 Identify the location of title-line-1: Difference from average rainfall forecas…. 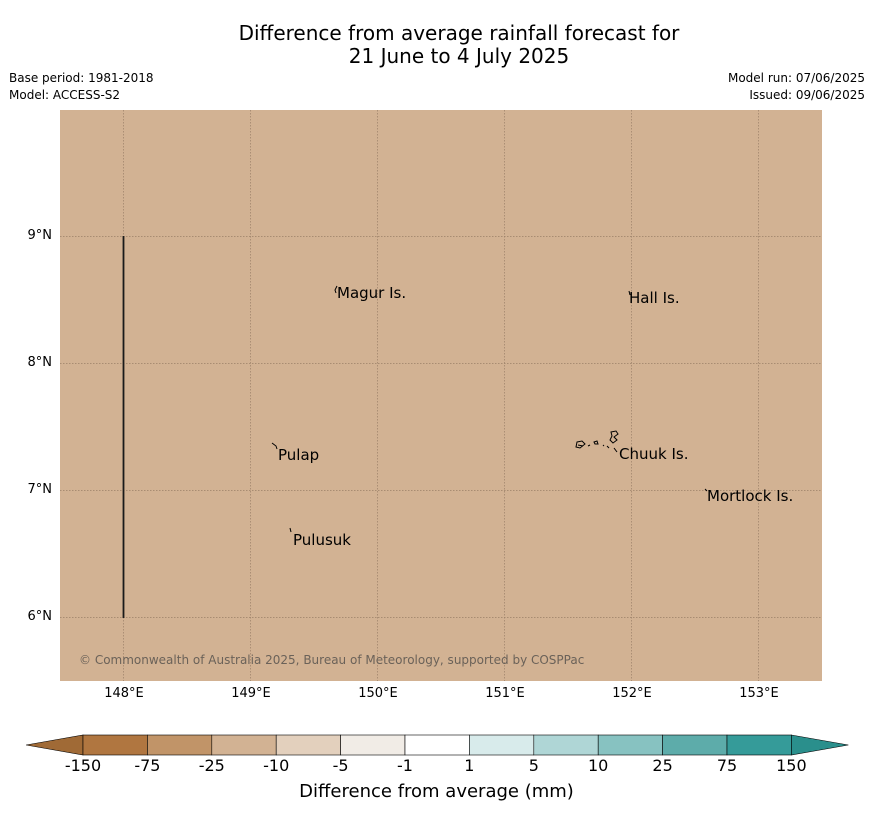
(459, 33).